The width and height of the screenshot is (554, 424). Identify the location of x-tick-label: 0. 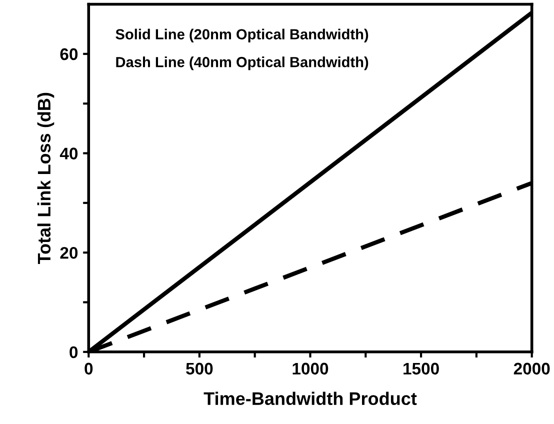
(88, 368).